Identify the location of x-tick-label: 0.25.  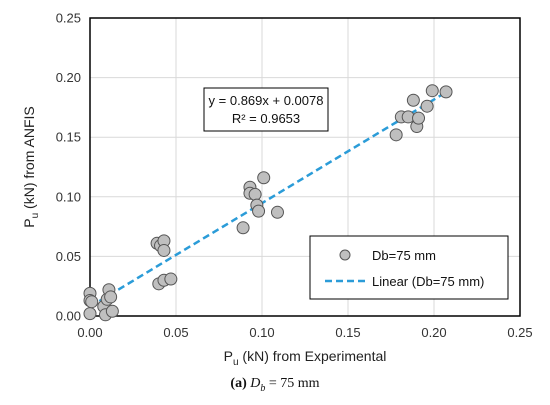
(519, 332).